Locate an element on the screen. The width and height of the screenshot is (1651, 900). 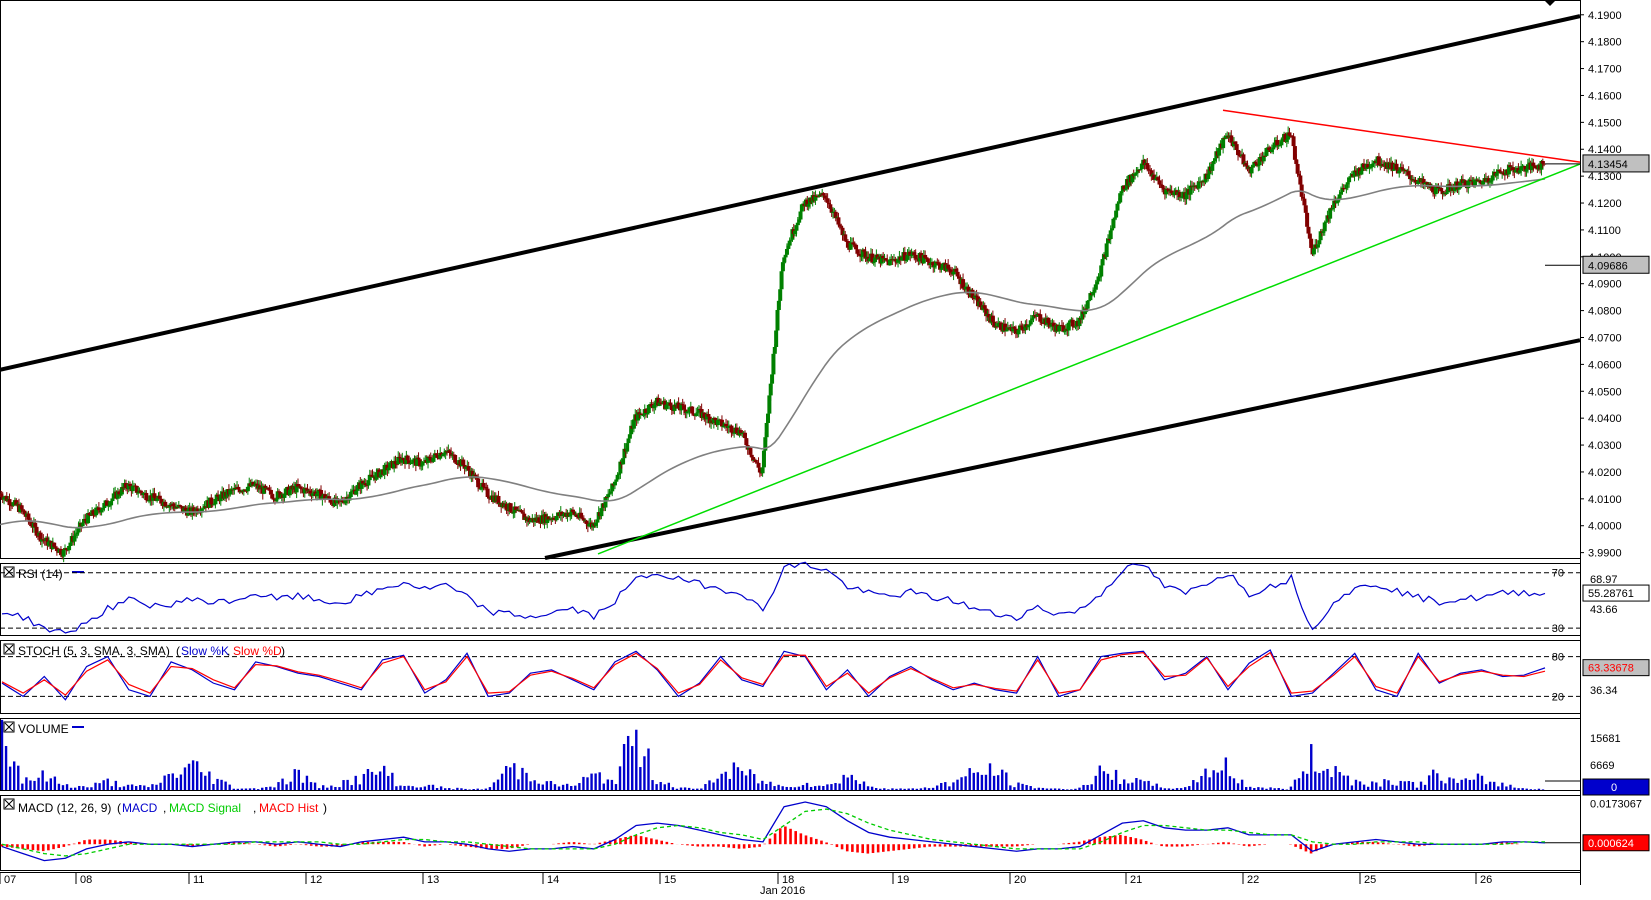
volume-value-box is located at coordinates (1616, 787).